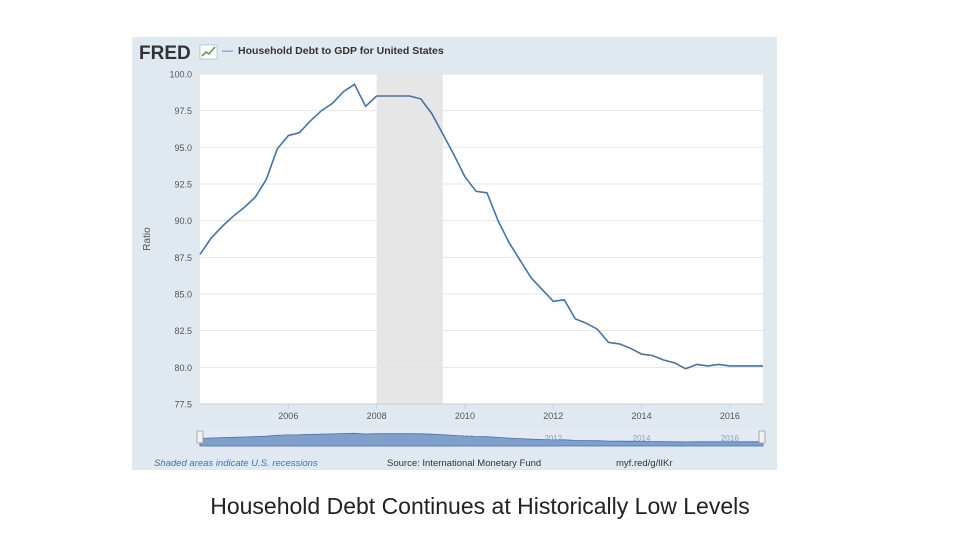  What do you see at coordinates (642, 438) in the screenshot?
I see `navigator-year-label: 2014` at bounding box center [642, 438].